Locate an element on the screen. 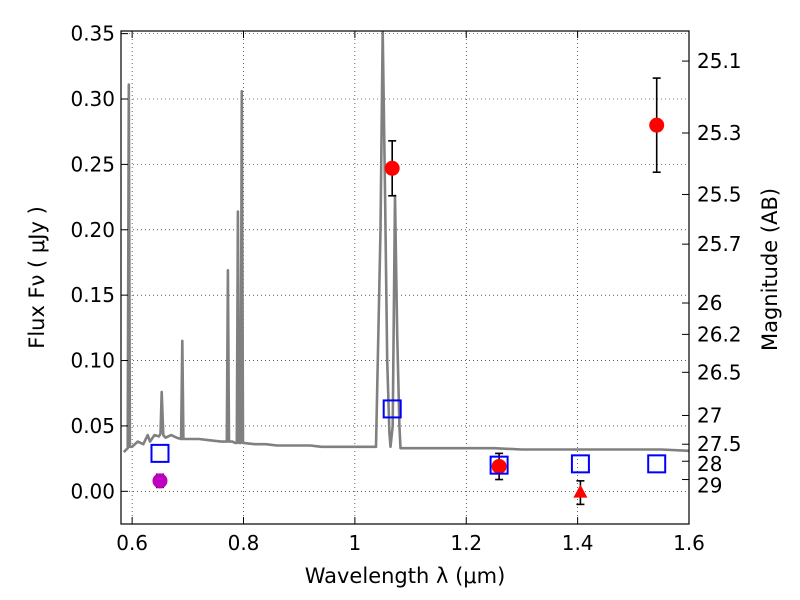  y2-tick-label: 27 is located at coordinates (709, 415).